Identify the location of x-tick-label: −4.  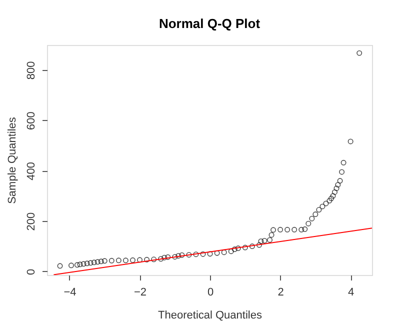
(70, 292).